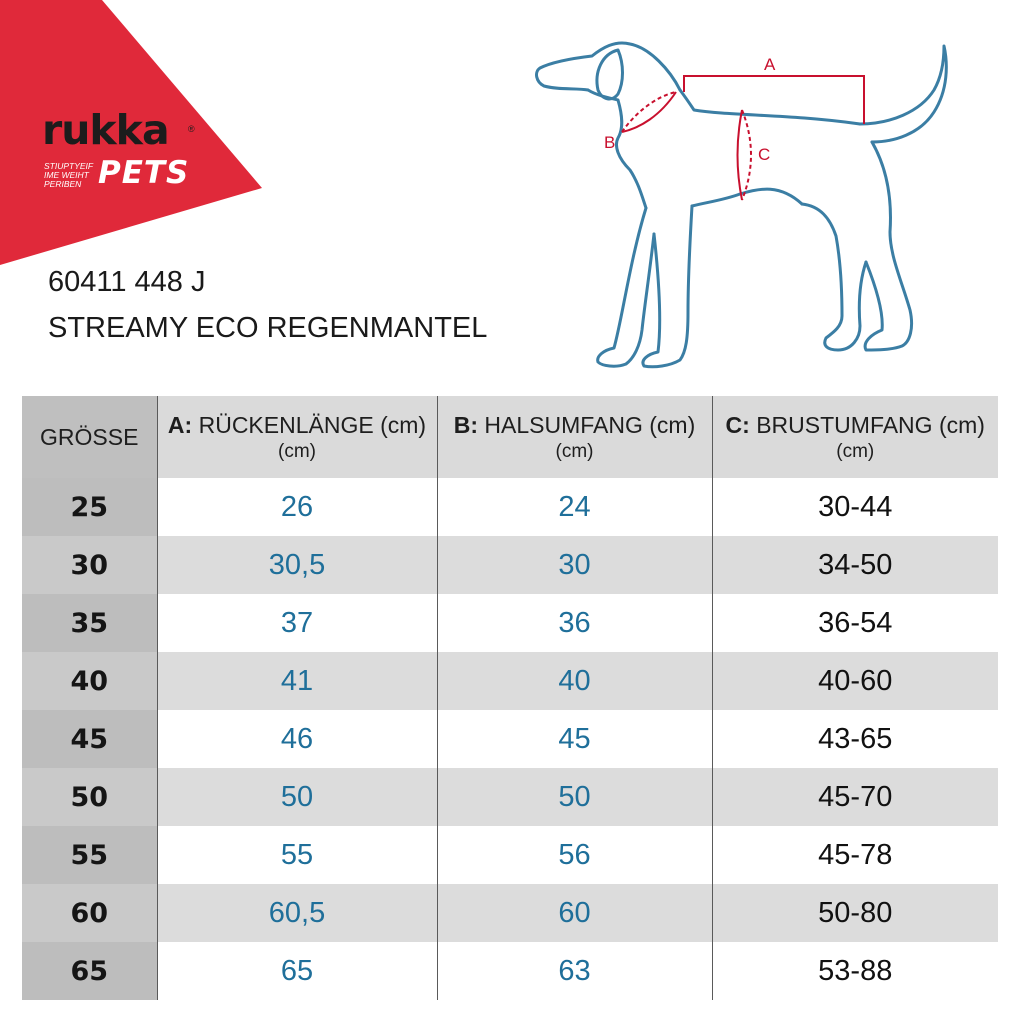  What do you see at coordinates (855, 797) in the screenshot?
I see `chest-cell: 45-70` at bounding box center [855, 797].